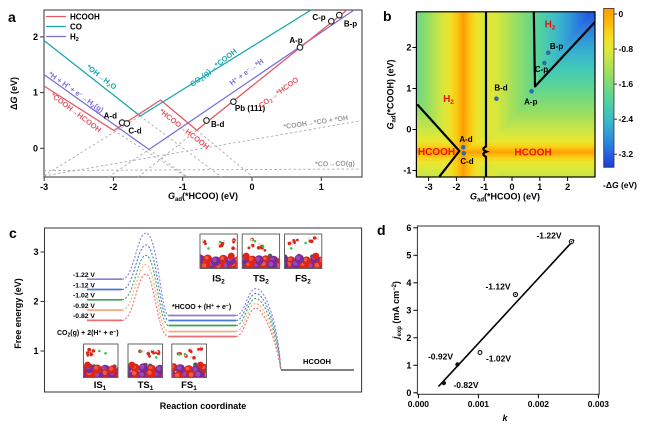 The height and width of the screenshot is (433, 650). Describe the element at coordinates (387, 16) in the screenshot. I see `svg-text: b` at that location.